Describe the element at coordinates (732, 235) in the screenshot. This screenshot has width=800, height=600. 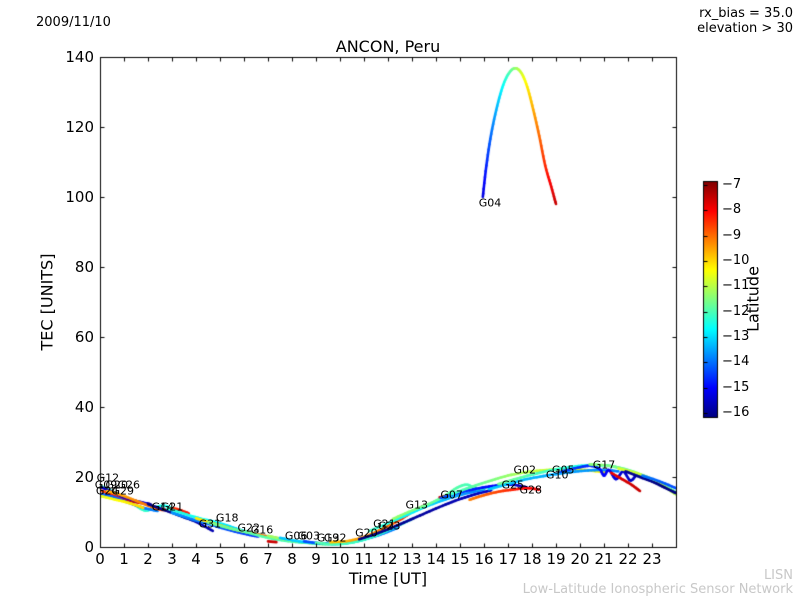
I see `colorbar-tick-label: −9` at that location.